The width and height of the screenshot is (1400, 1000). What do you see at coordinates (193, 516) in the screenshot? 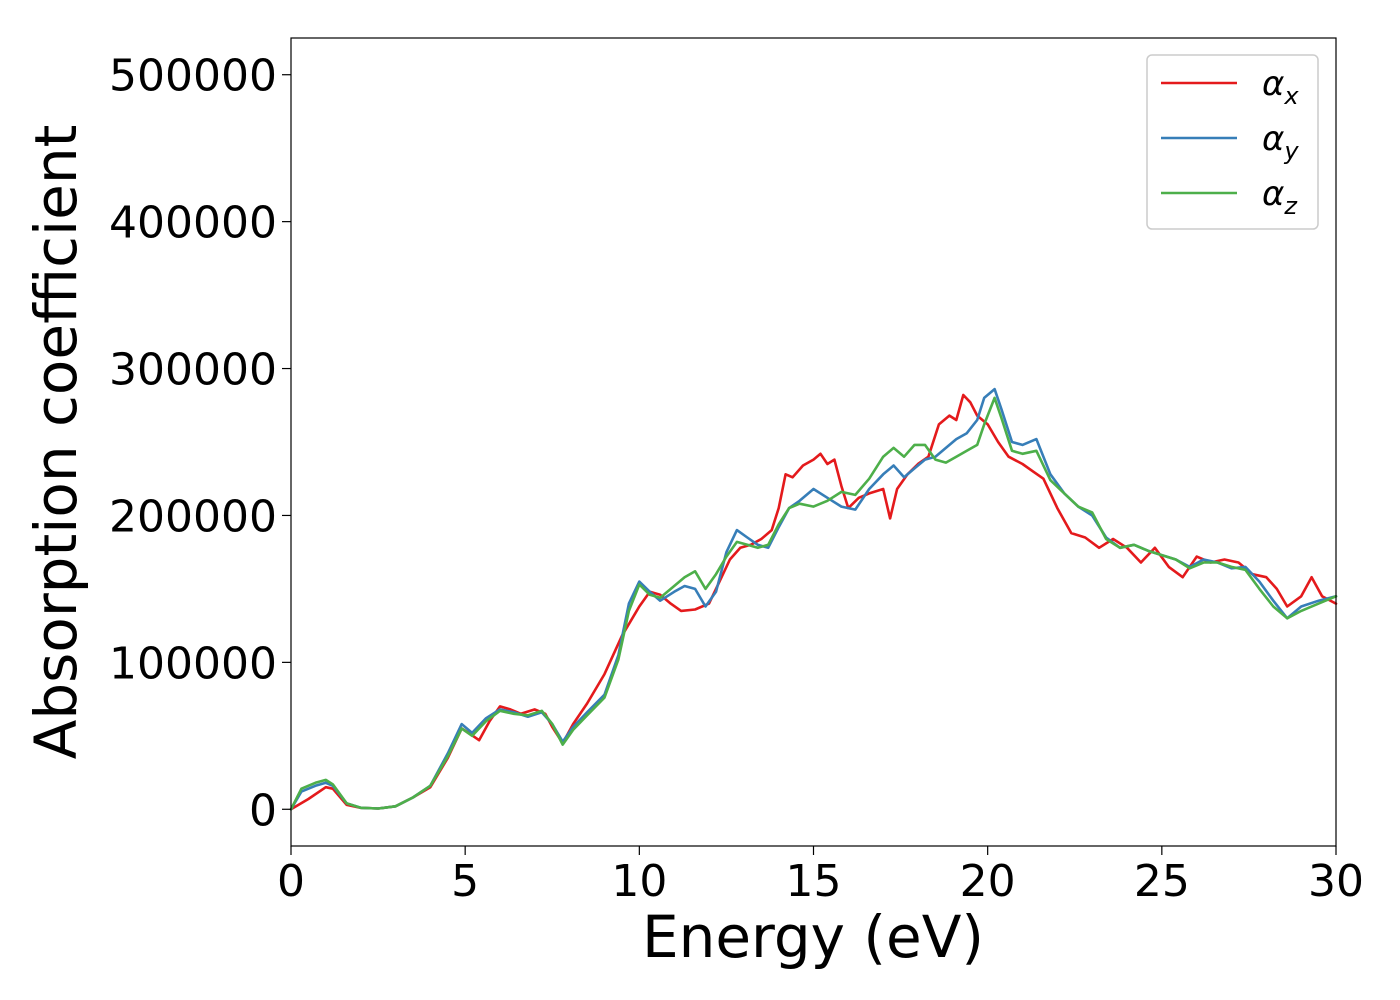
I see `y-tick-label: 200000` at bounding box center [193, 516].